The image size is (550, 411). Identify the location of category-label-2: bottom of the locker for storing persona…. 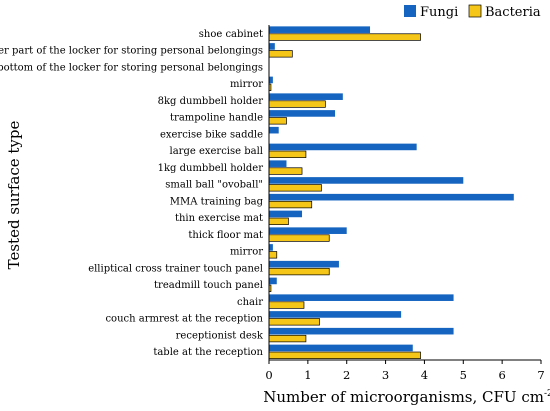
(131, 67).